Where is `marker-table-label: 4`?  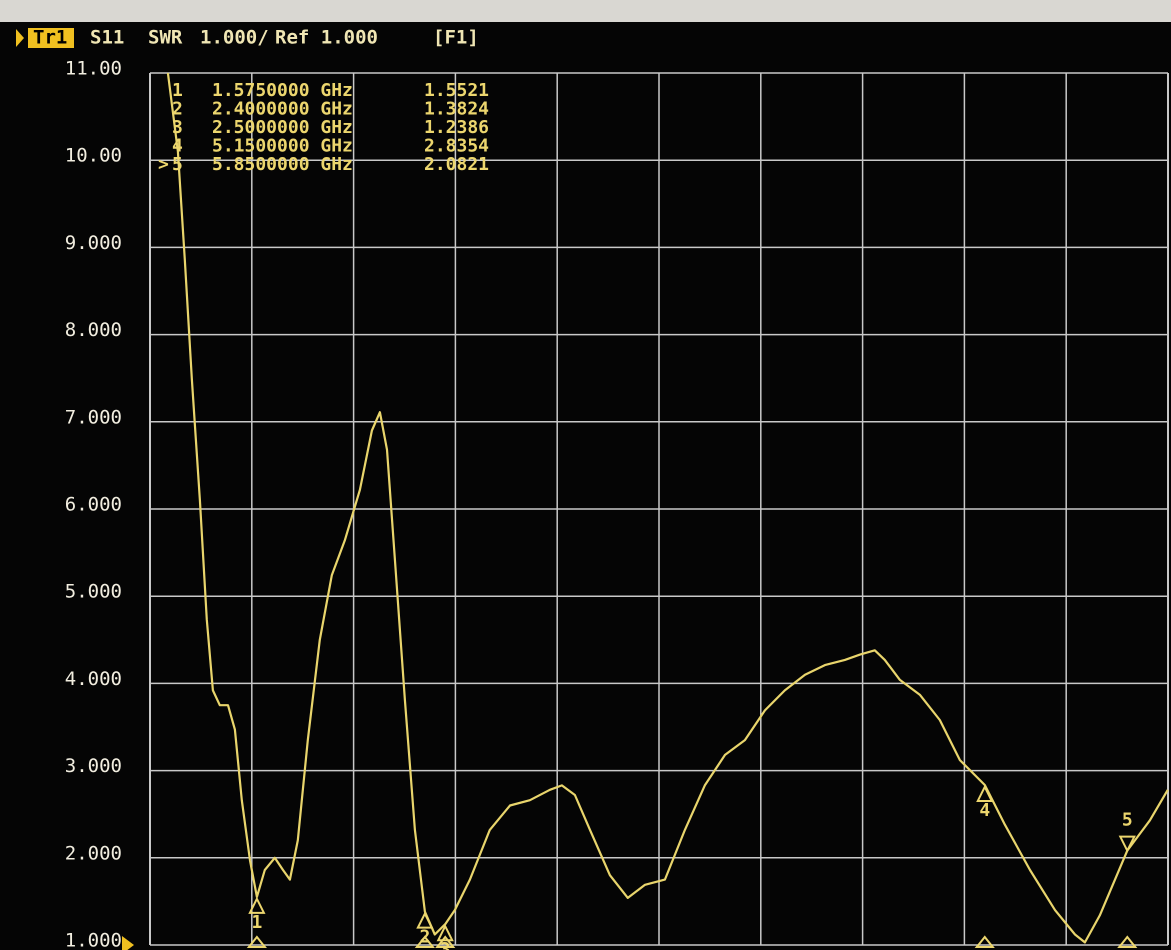
marker-table-label: 4 is located at coordinates (177, 146).